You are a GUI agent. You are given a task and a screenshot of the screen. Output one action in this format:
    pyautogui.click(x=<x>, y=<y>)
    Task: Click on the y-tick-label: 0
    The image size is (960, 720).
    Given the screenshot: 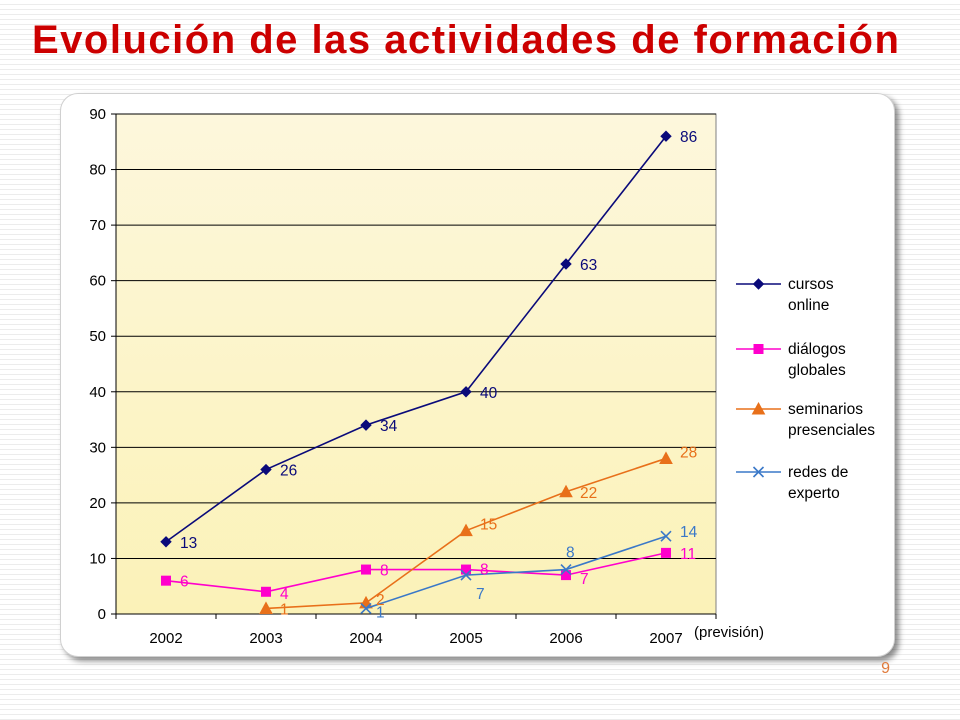 What is the action you would take?
    pyautogui.click(x=102, y=614)
    